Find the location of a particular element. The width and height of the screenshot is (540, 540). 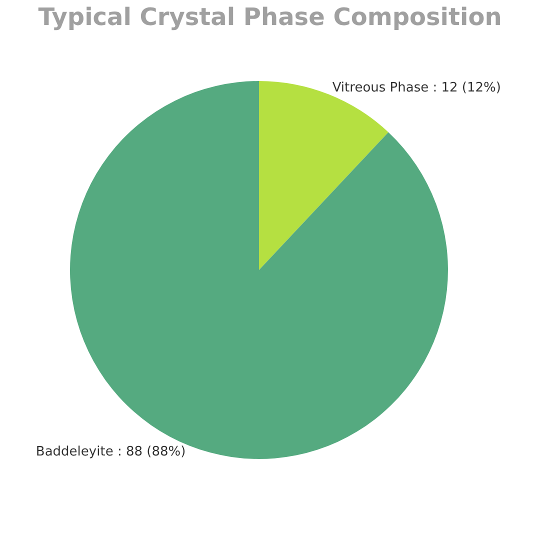

pie-slice is located at coordinates (323, 175).